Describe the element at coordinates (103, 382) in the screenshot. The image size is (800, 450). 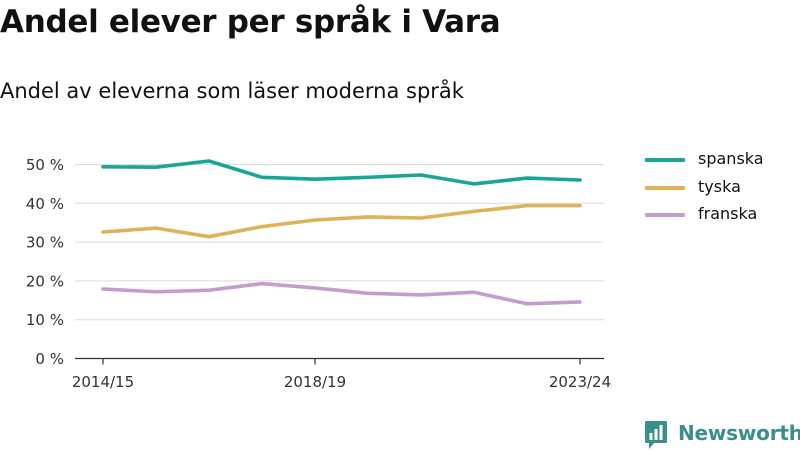
I see `x-tick-label: 2014/15` at that location.